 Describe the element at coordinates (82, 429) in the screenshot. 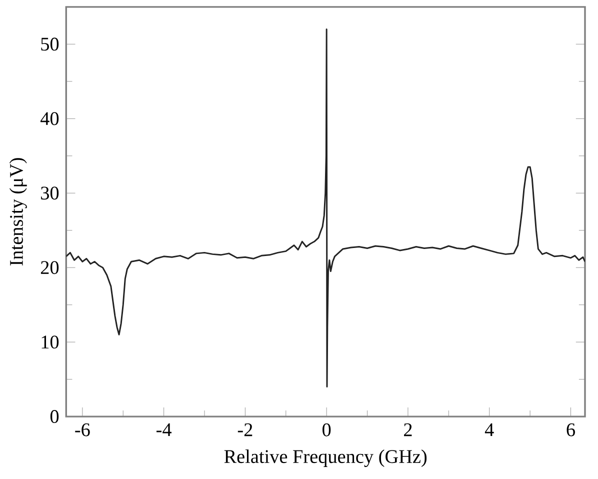

I see `x-tick-label: -6` at that location.